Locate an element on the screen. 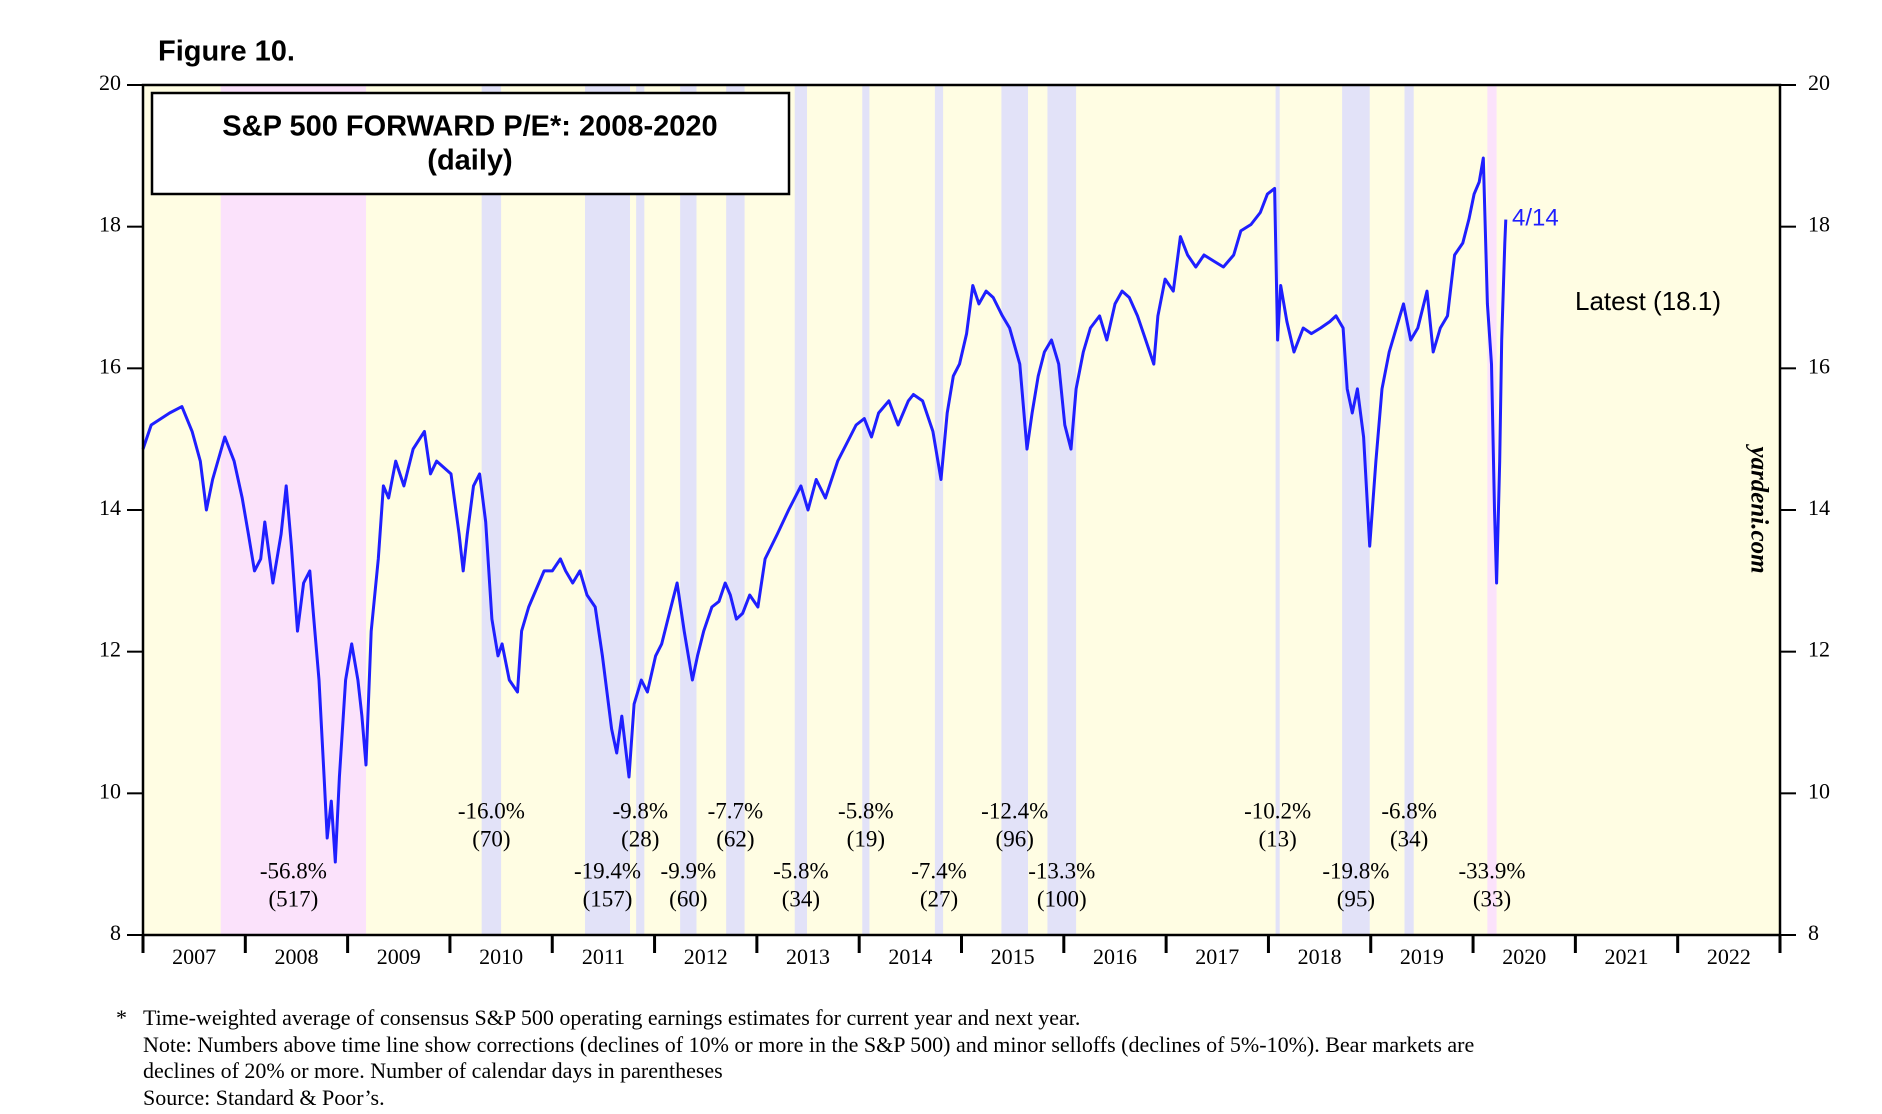  period-days: (28) is located at coordinates (640, 838).